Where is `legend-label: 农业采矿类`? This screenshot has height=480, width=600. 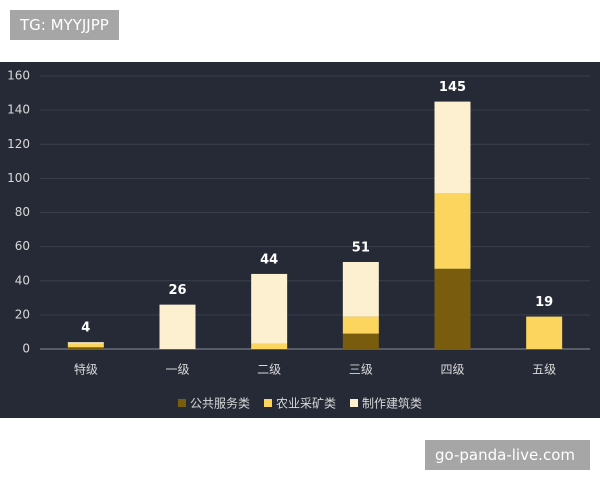
legend-label: 农业采矿类 is located at coordinates (306, 404).